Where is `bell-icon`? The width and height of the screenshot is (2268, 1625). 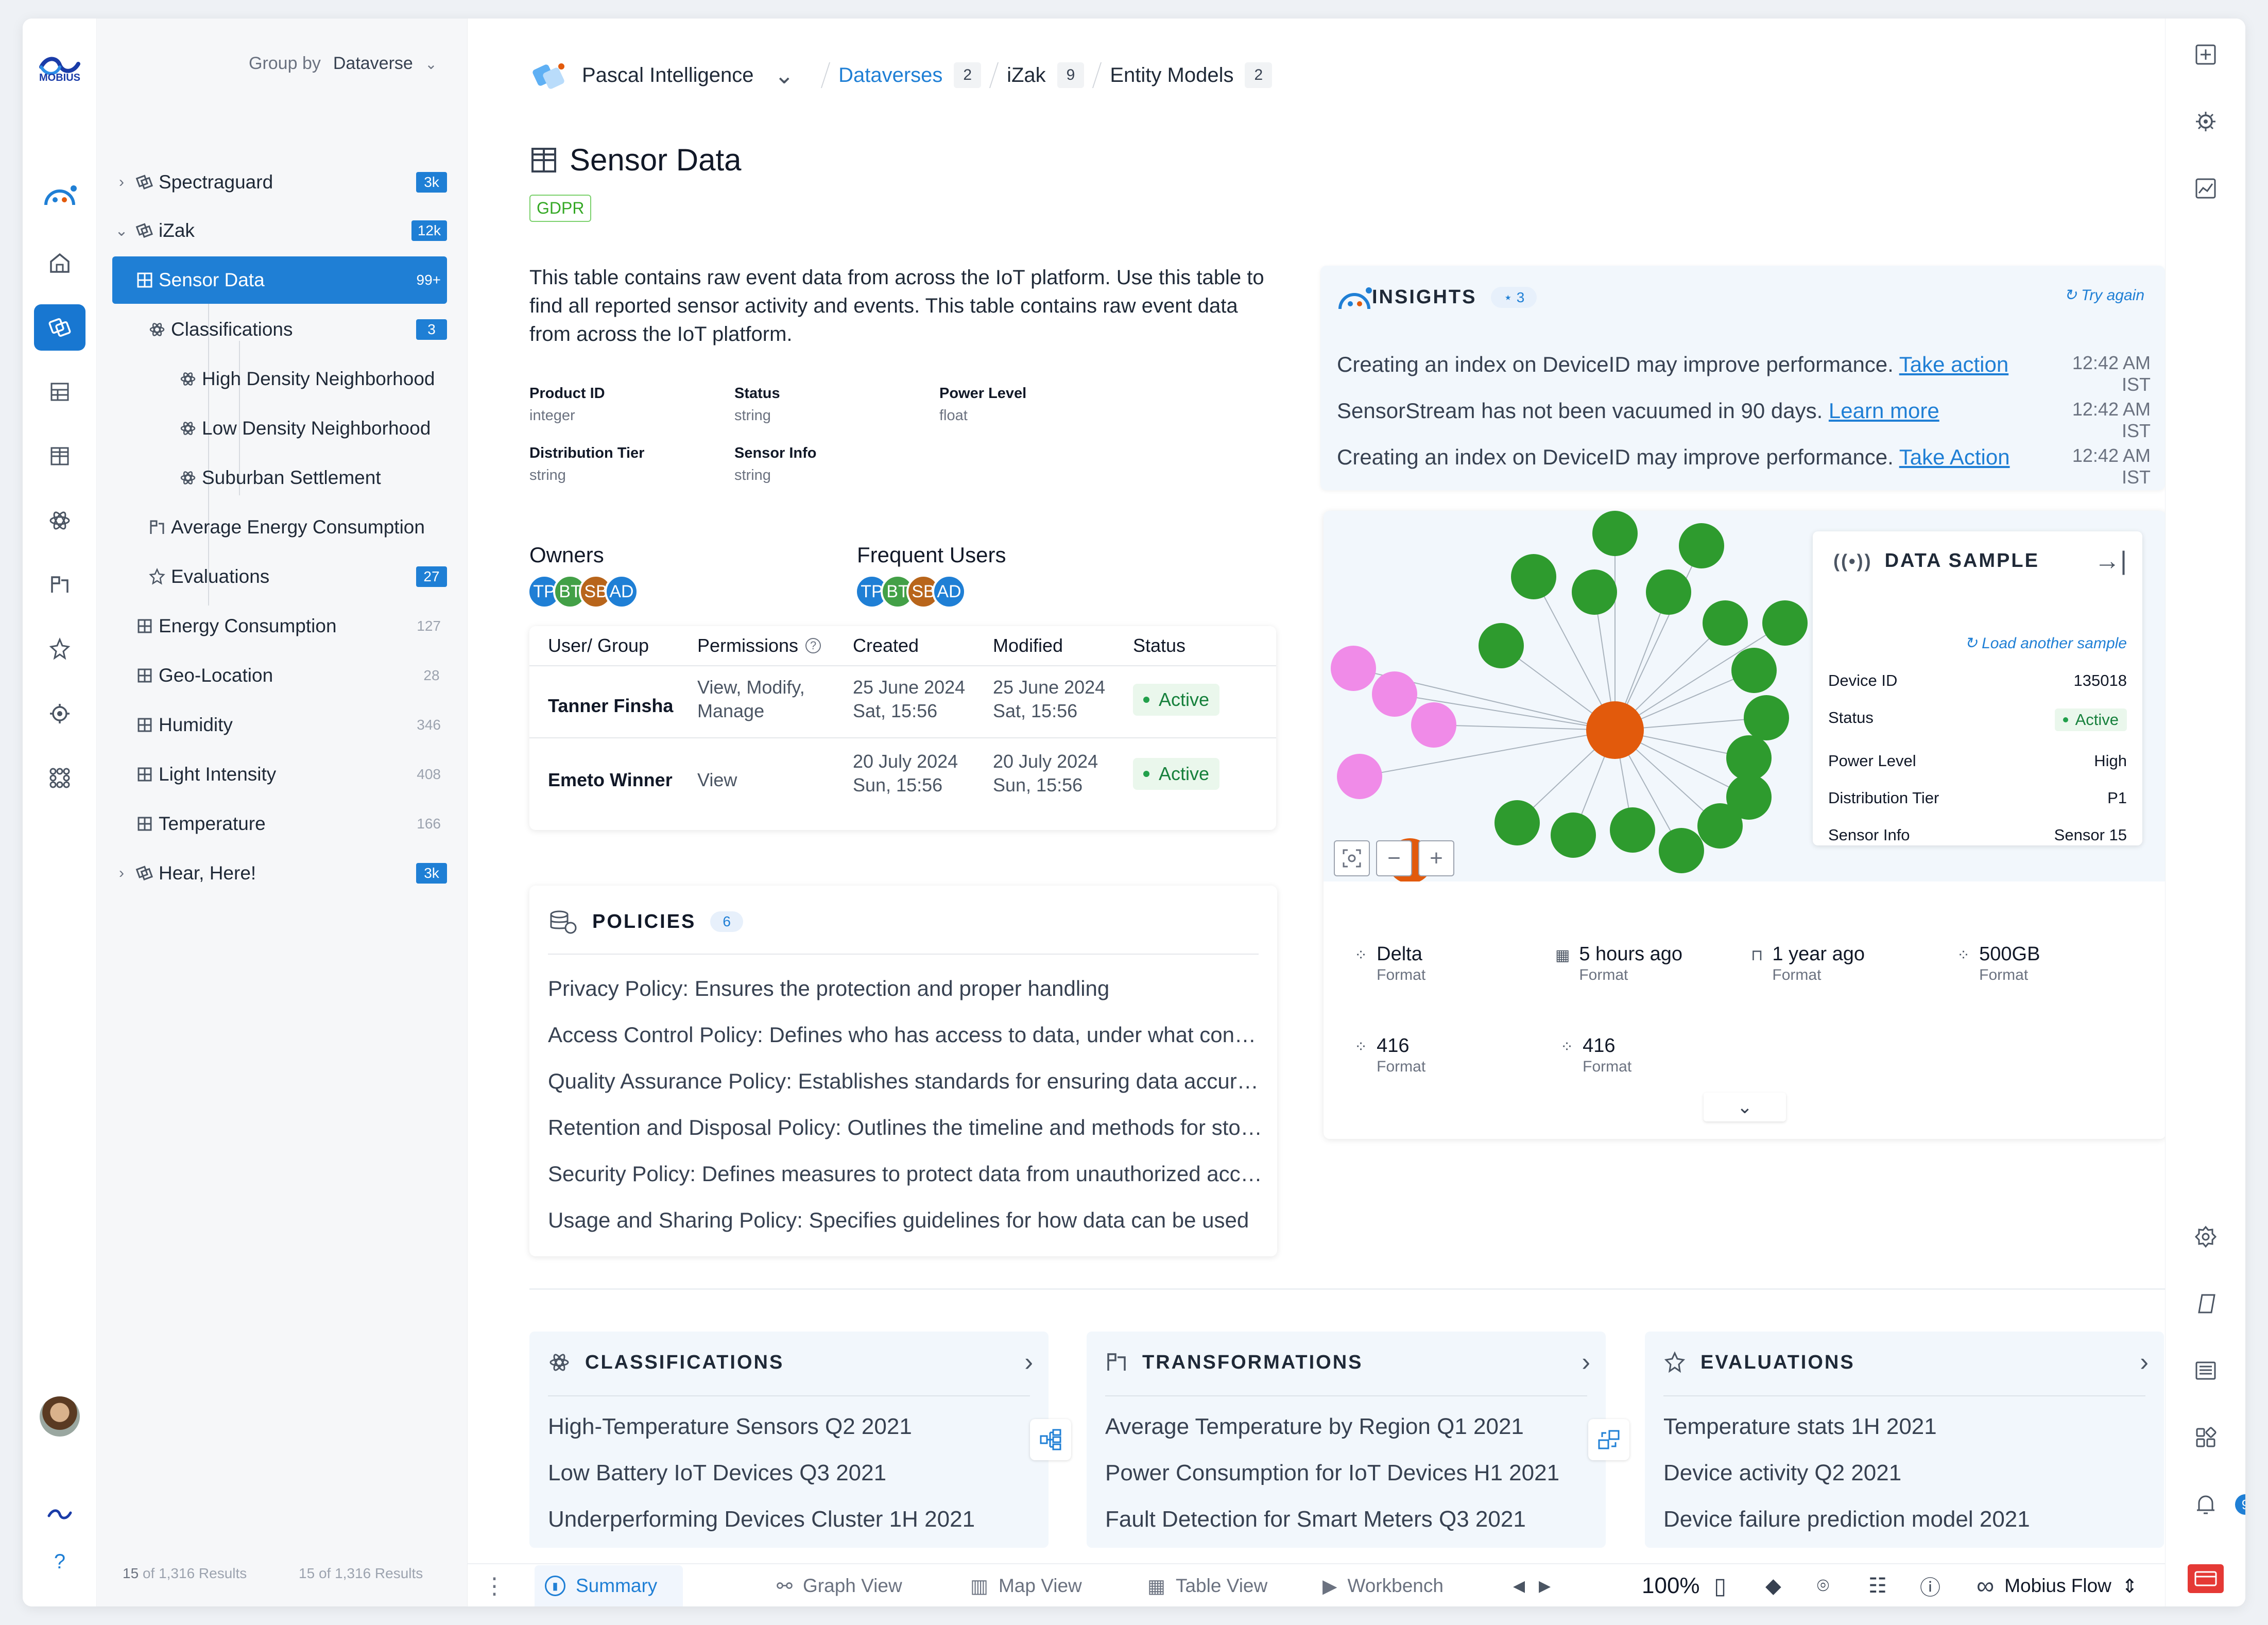 bell-icon is located at coordinates (2205, 1504).